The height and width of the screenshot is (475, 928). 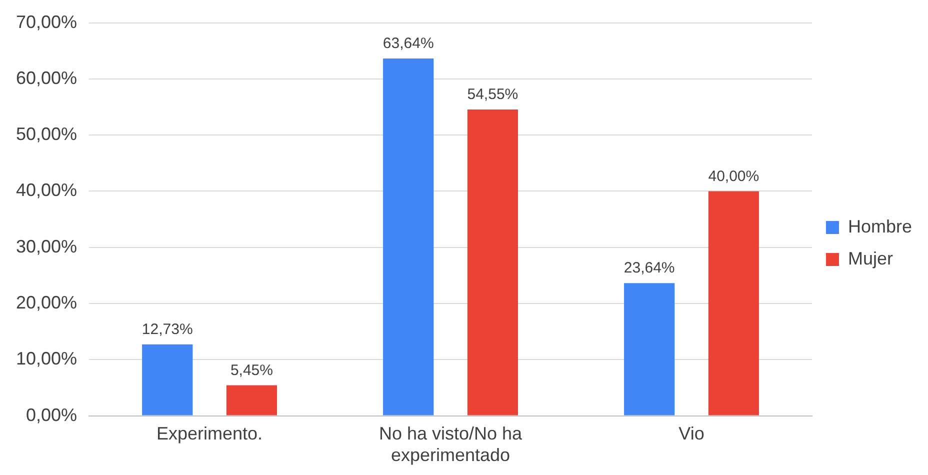 What do you see at coordinates (408, 43) in the screenshot?
I see `data-label: 63,64%` at bounding box center [408, 43].